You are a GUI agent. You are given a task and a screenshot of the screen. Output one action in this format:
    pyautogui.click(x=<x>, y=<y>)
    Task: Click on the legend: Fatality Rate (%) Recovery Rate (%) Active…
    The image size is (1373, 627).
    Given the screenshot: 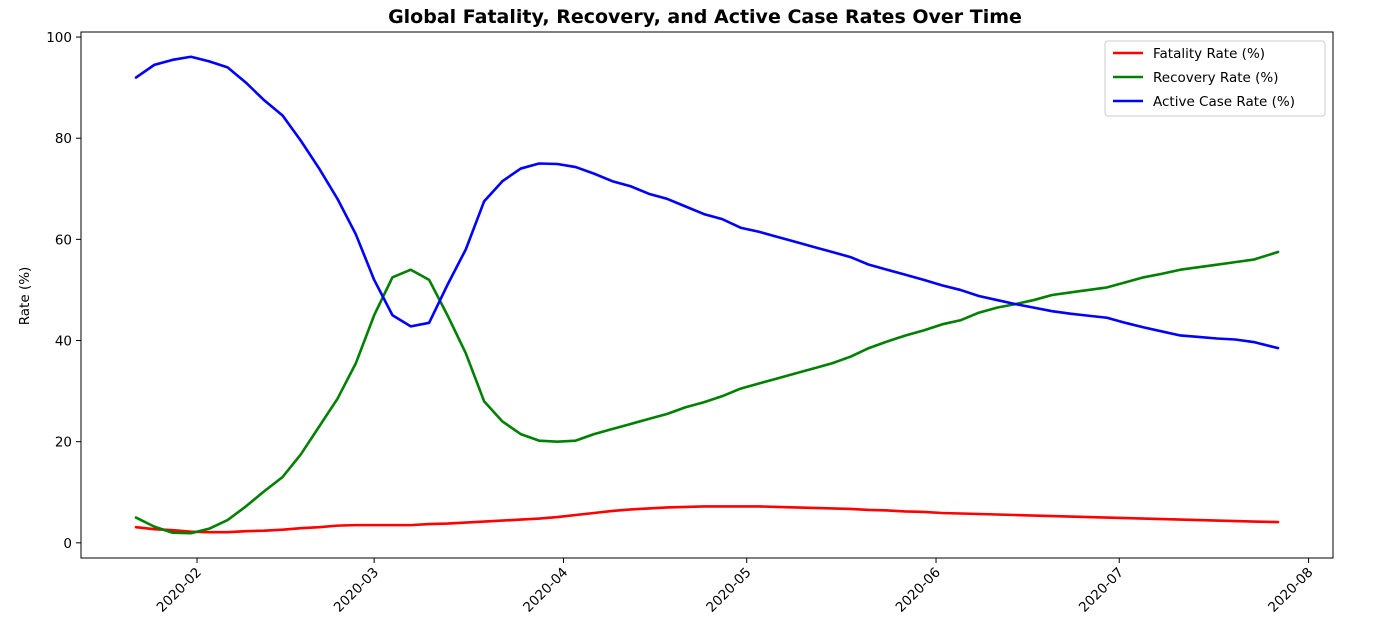 What is the action you would take?
    pyautogui.click(x=1215, y=78)
    